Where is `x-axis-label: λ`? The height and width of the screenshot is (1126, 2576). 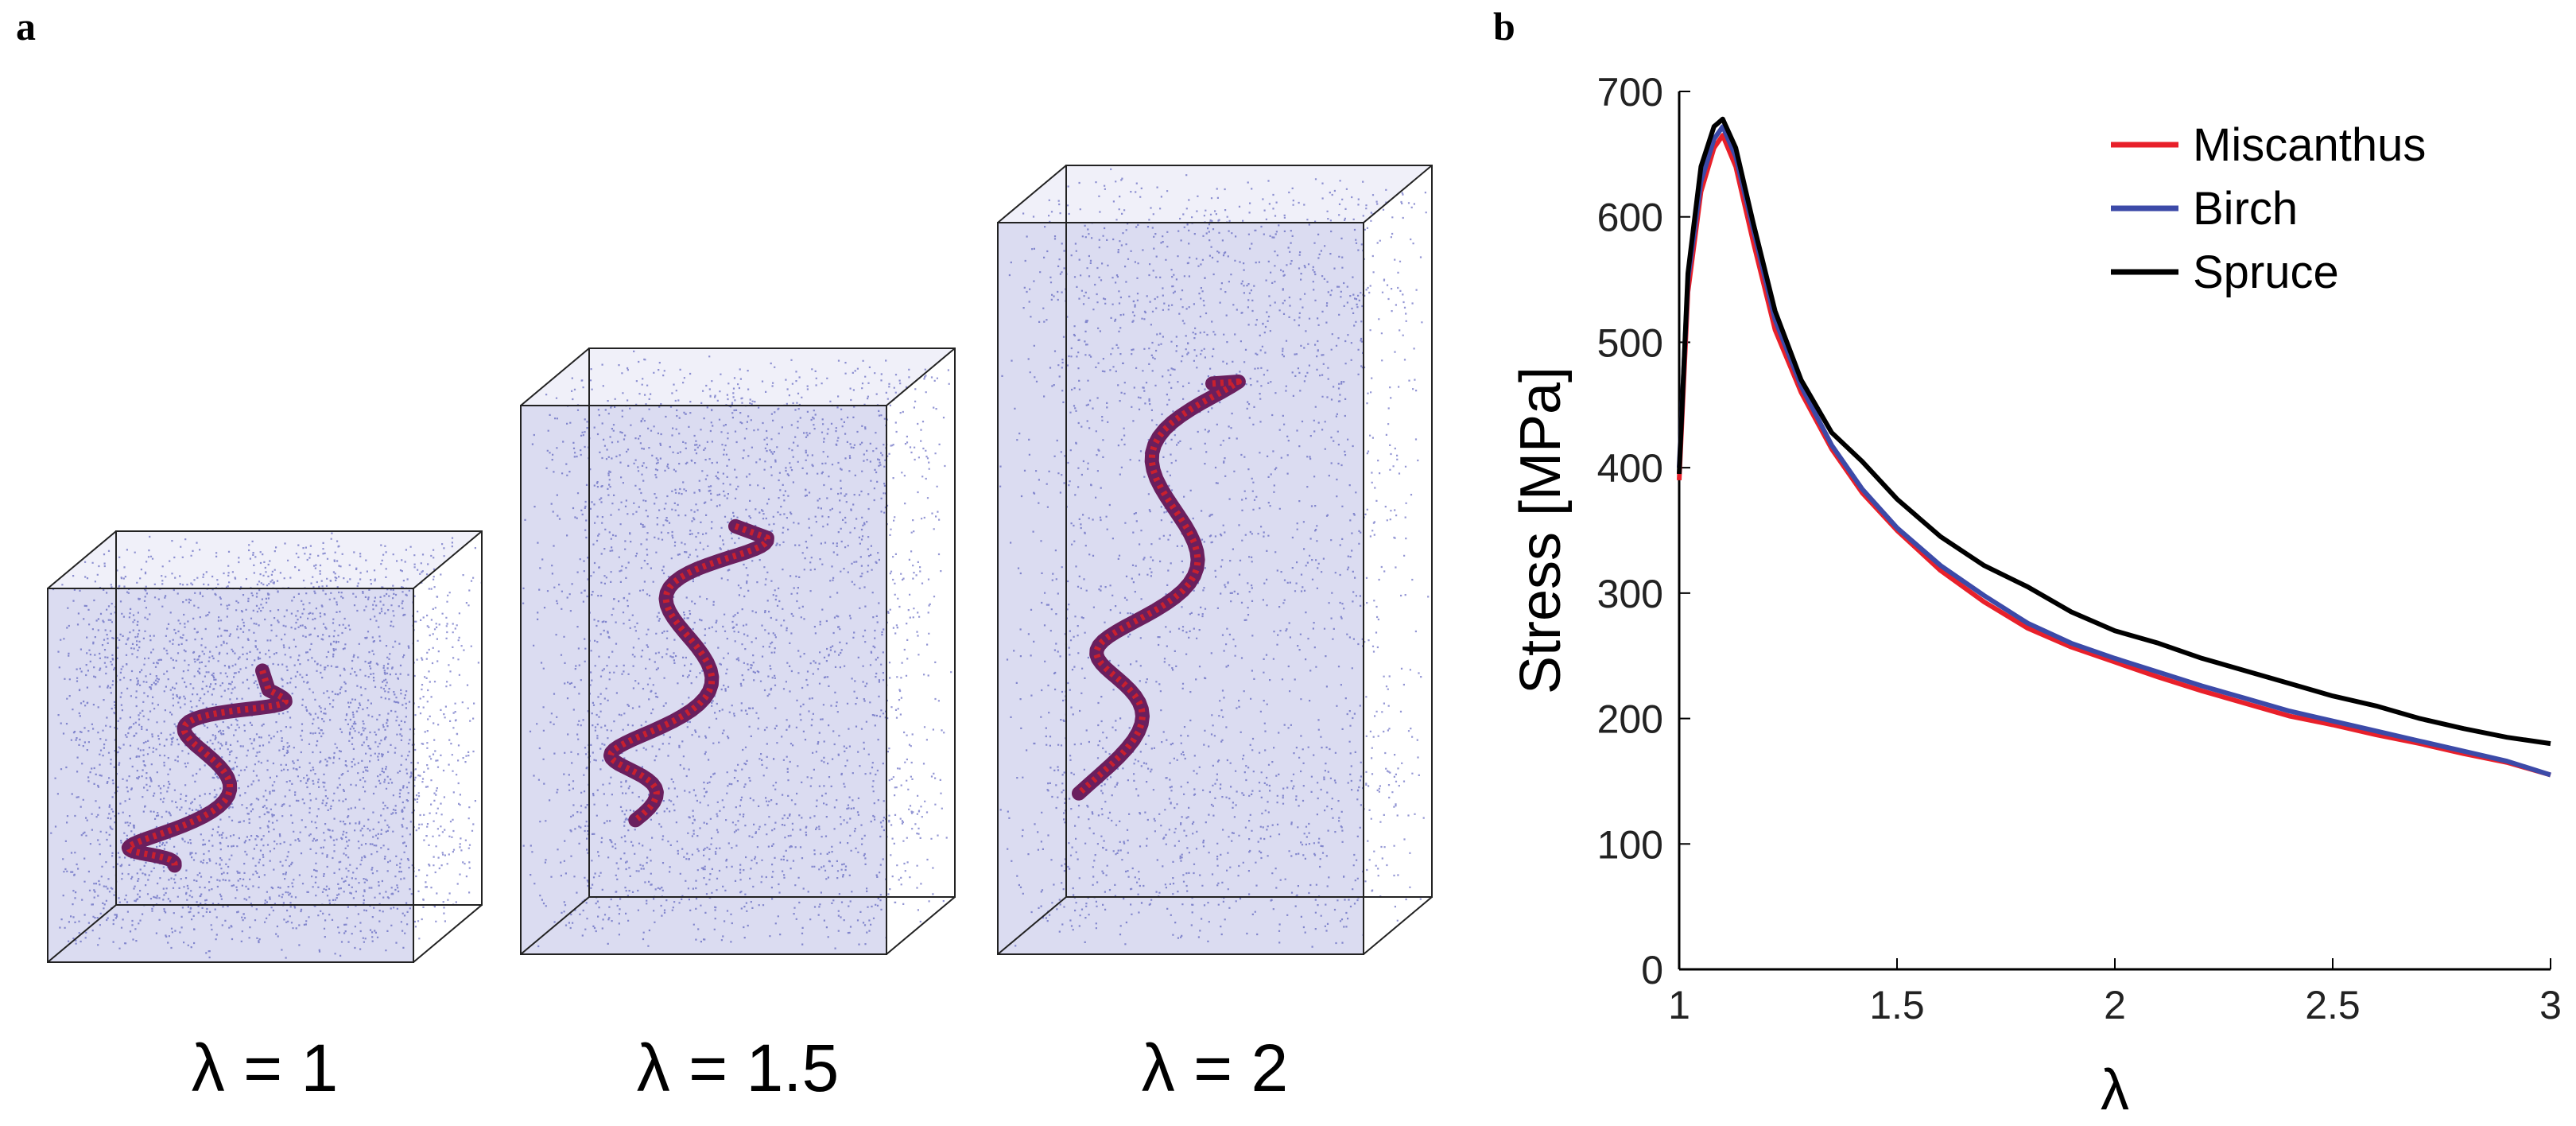 x-axis-label: λ is located at coordinates (2115, 1090).